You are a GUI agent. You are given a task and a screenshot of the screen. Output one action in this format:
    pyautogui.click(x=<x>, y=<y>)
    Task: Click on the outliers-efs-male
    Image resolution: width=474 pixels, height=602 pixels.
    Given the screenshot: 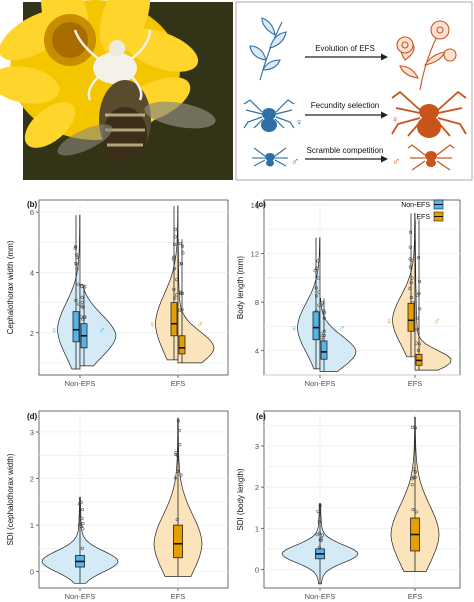 What is the action you would take?
    pyautogui.click(x=418, y=304)
    